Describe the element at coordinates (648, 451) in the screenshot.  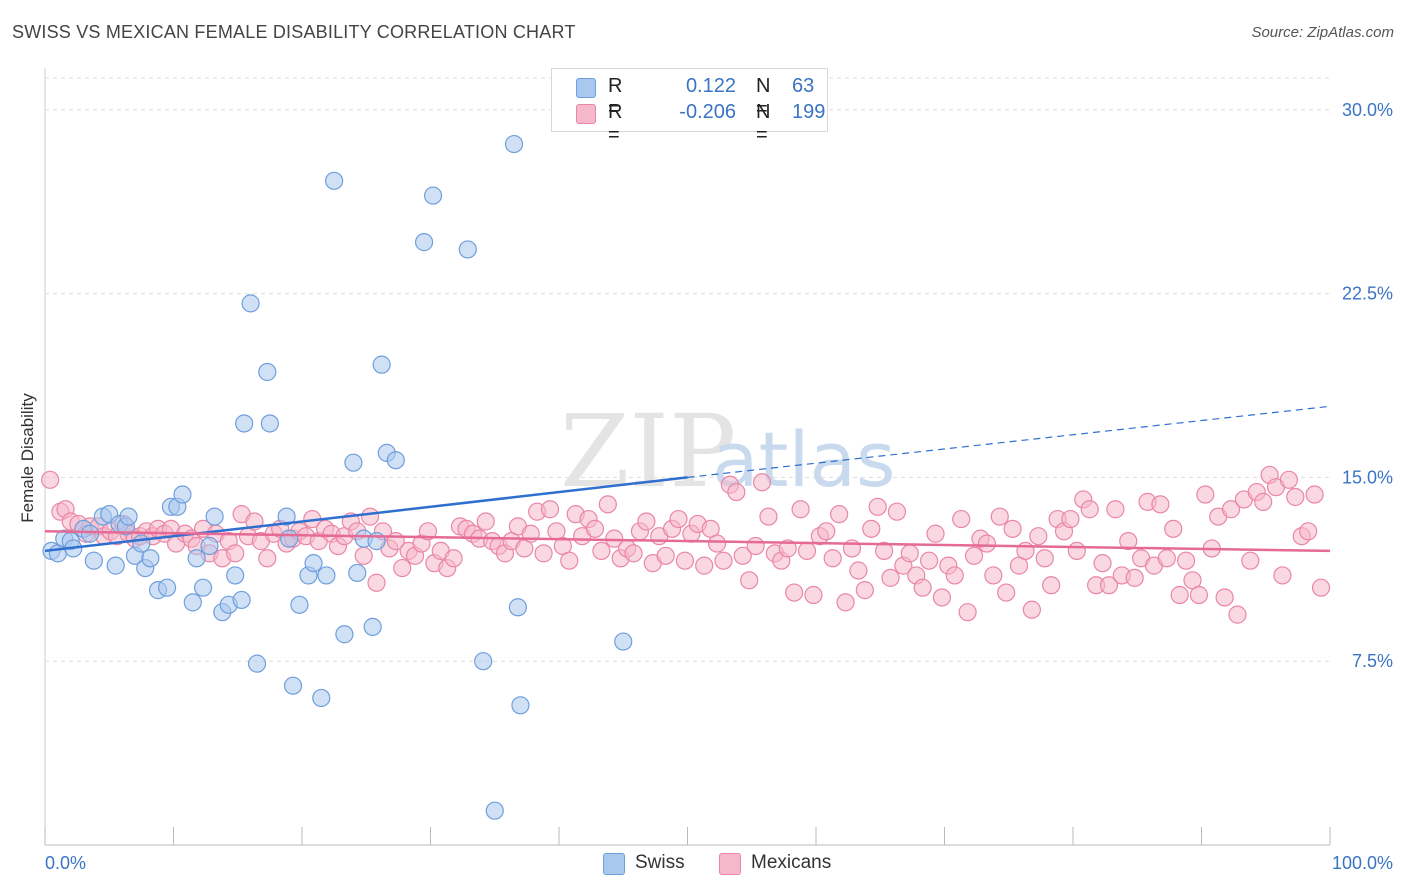
I see `watermark-zip: ZIP` at that location.